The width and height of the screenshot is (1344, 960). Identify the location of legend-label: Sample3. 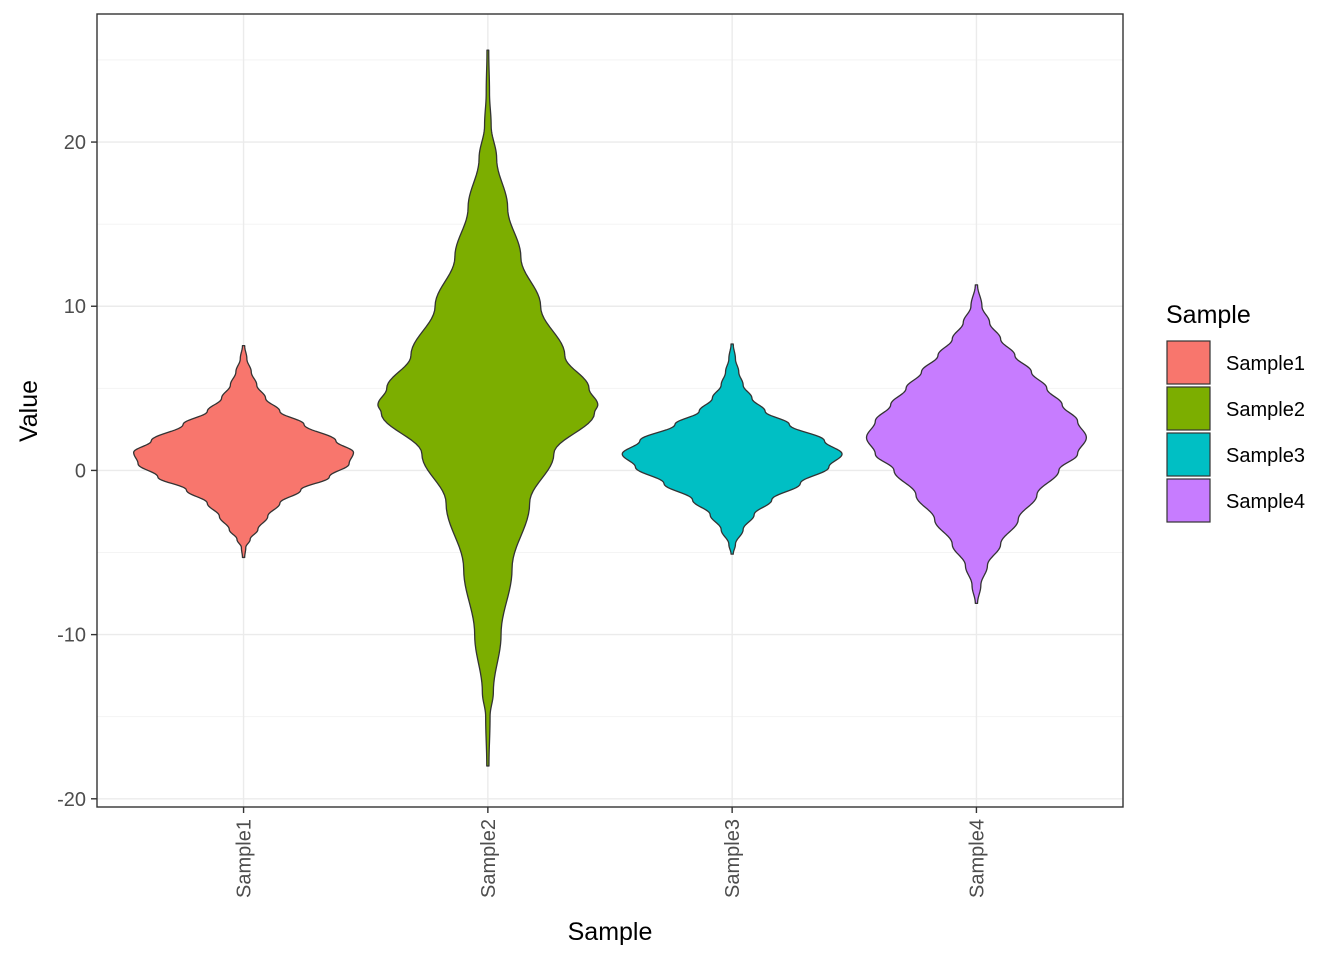
(1265, 456).